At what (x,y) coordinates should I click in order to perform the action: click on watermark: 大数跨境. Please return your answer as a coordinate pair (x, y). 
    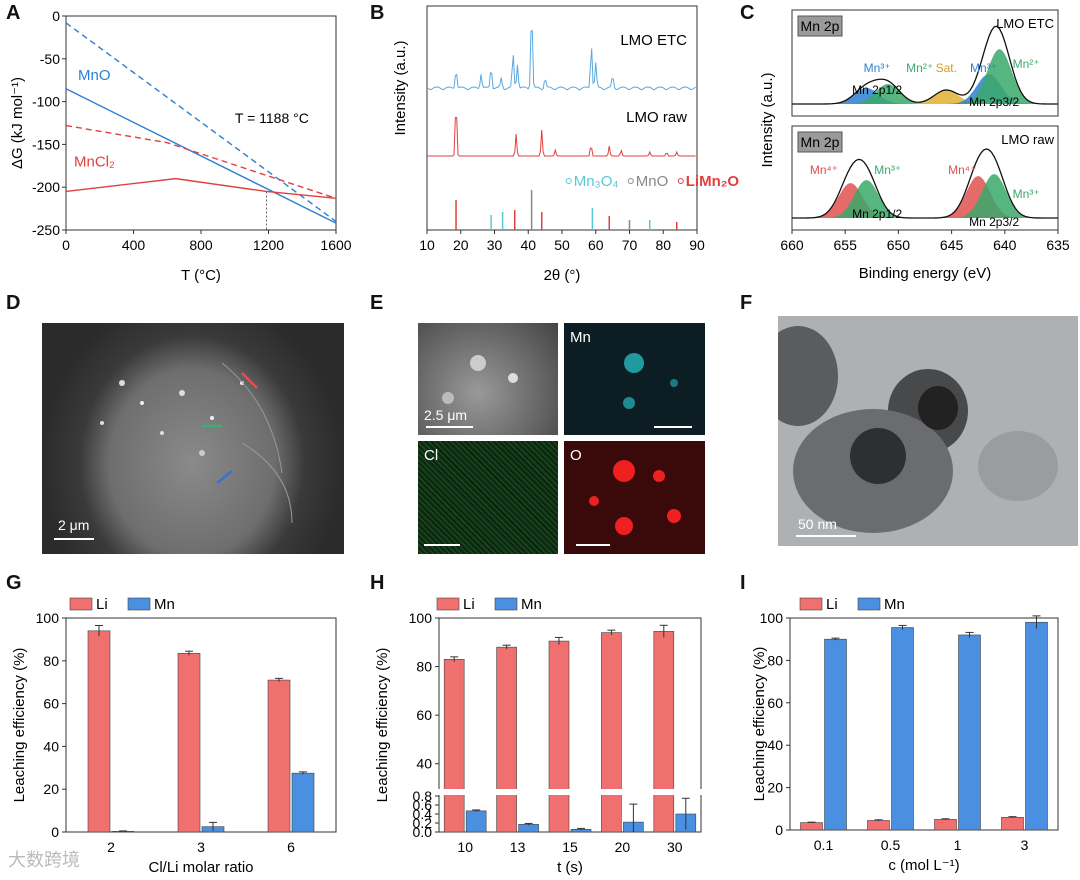
    Looking at the image, I should click on (44, 860).